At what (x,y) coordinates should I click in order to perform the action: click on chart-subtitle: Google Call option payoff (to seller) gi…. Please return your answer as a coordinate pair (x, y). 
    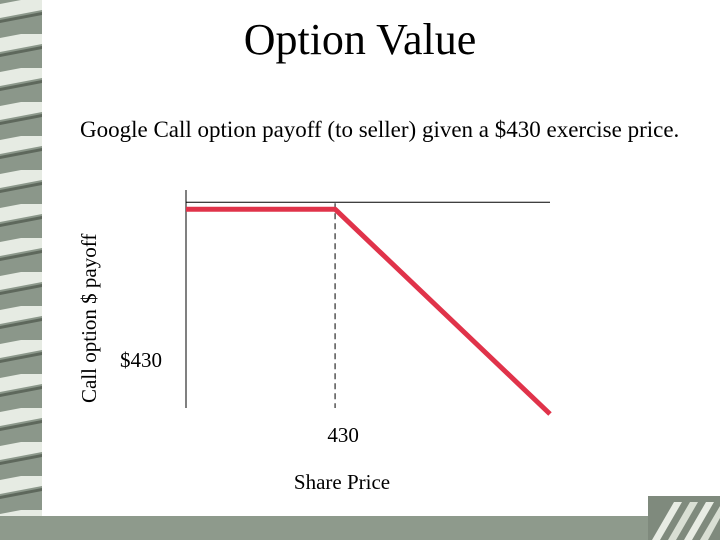
    Looking at the image, I should click on (380, 129).